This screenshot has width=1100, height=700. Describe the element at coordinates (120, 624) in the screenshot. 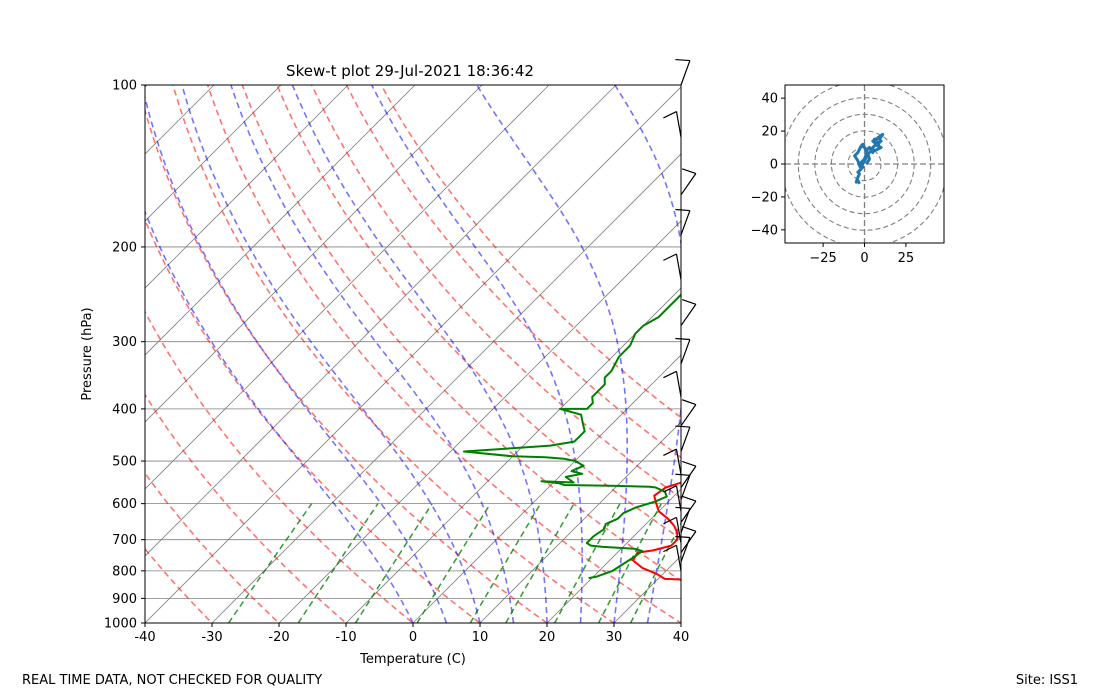

I see `y-tick-label: 1000` at that location.